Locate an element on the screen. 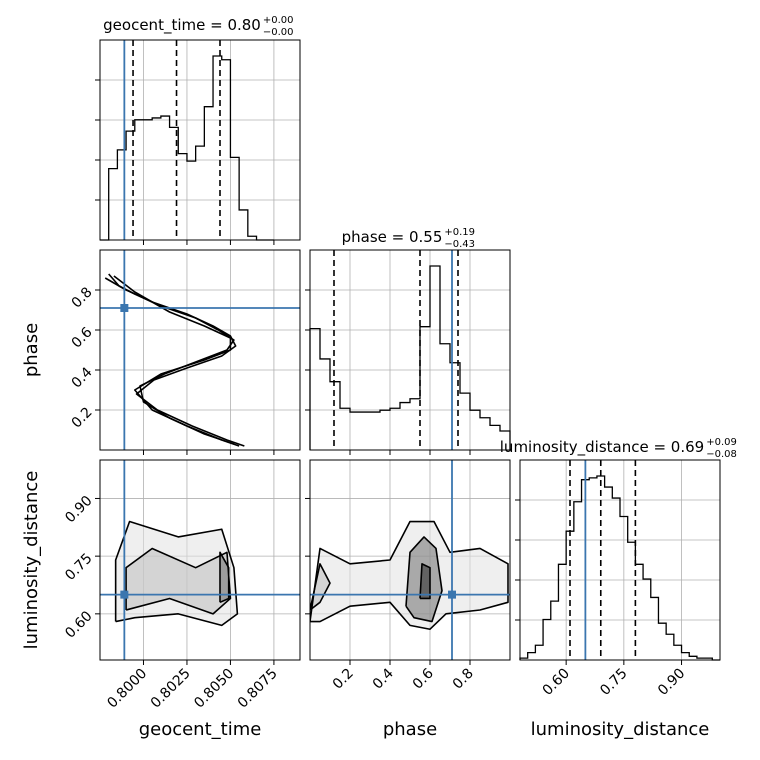 The width and height of the screenshot is (760, 760). x-tick-label: 0.8050 is located at coordinates (214, 689).